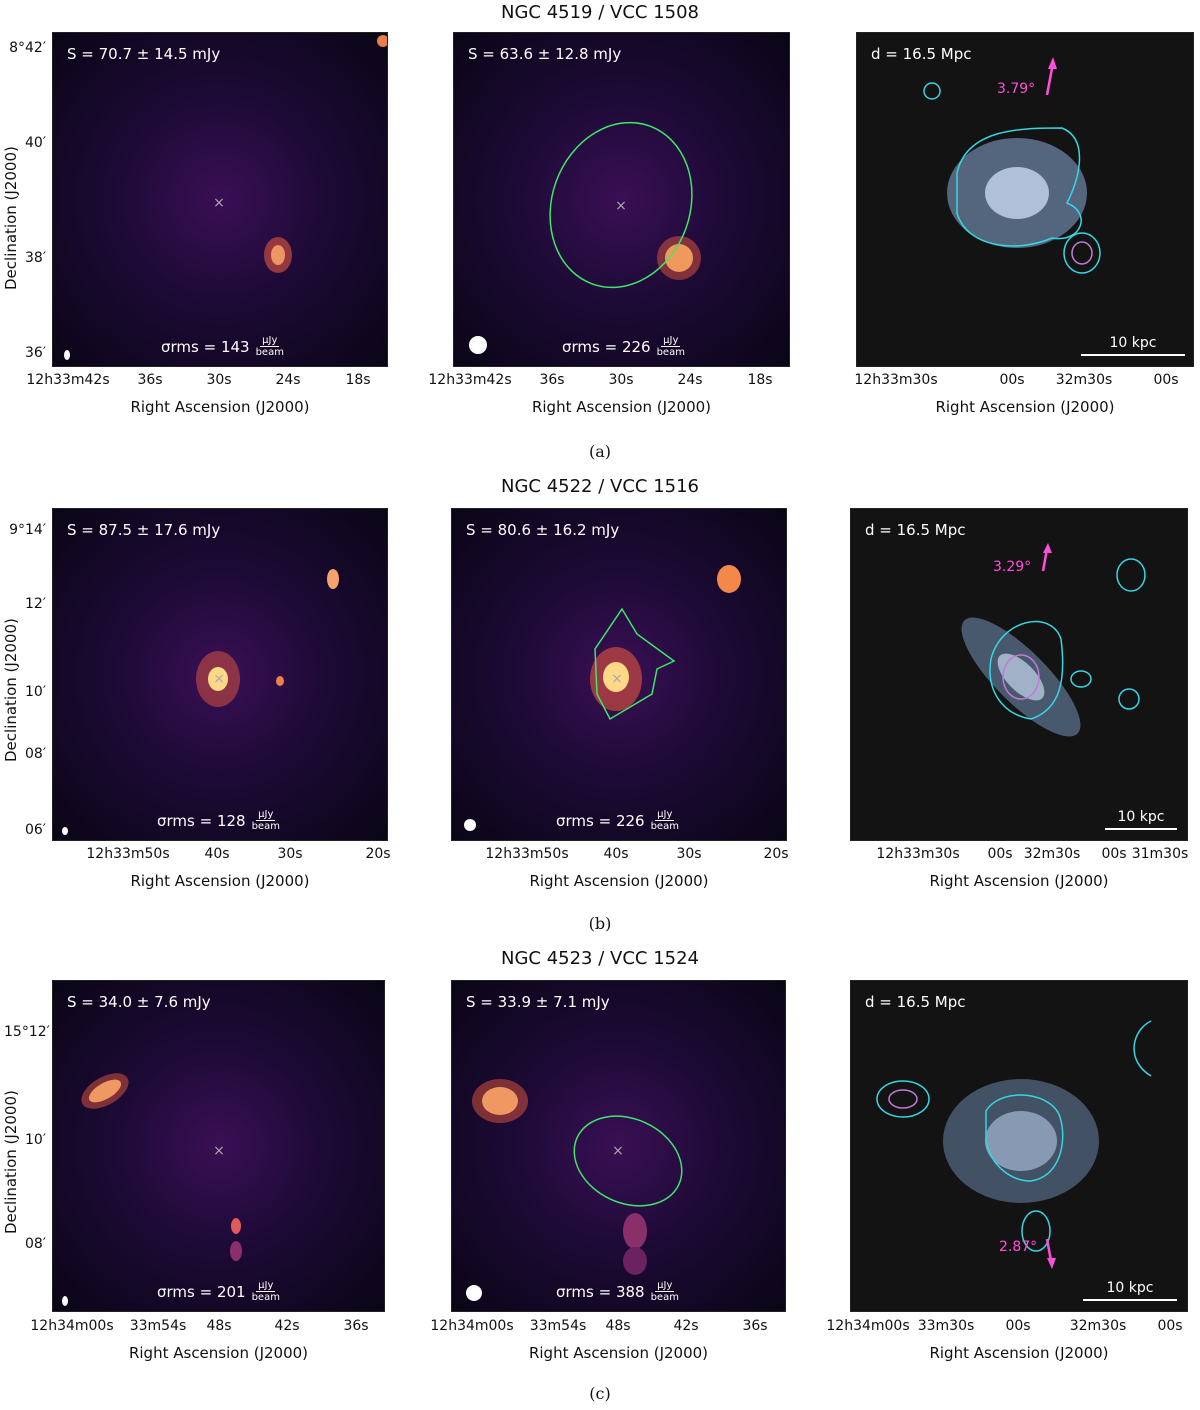 This screenshot has height=1410, width=1200. I want to click on pa-arrowhead, so click(1047, 548).